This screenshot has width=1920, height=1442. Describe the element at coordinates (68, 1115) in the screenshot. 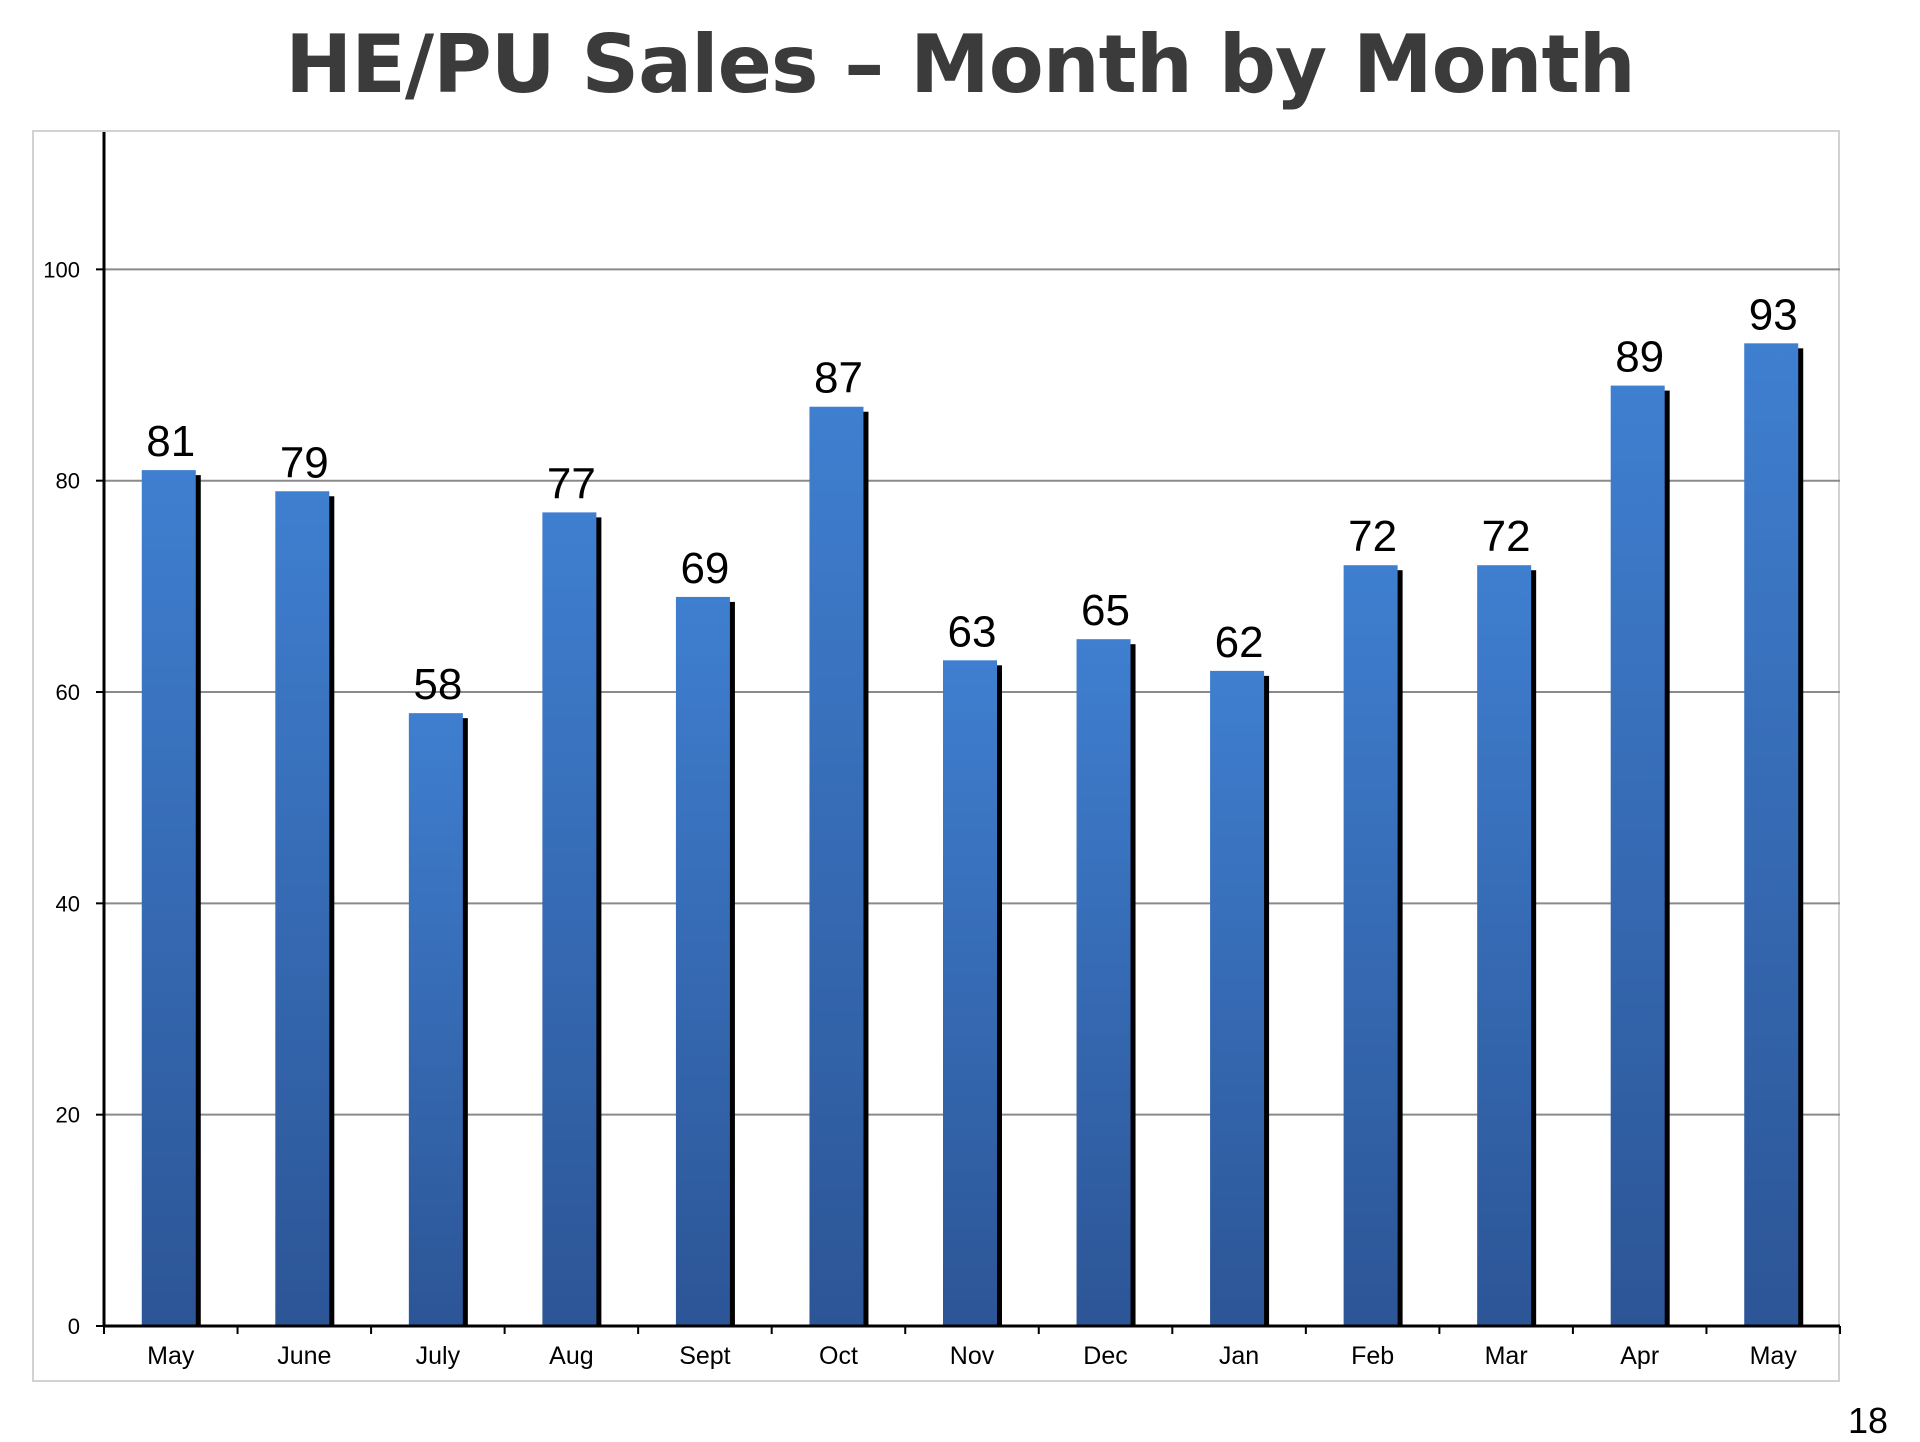

I see `y-tick-label: 20` at that location.